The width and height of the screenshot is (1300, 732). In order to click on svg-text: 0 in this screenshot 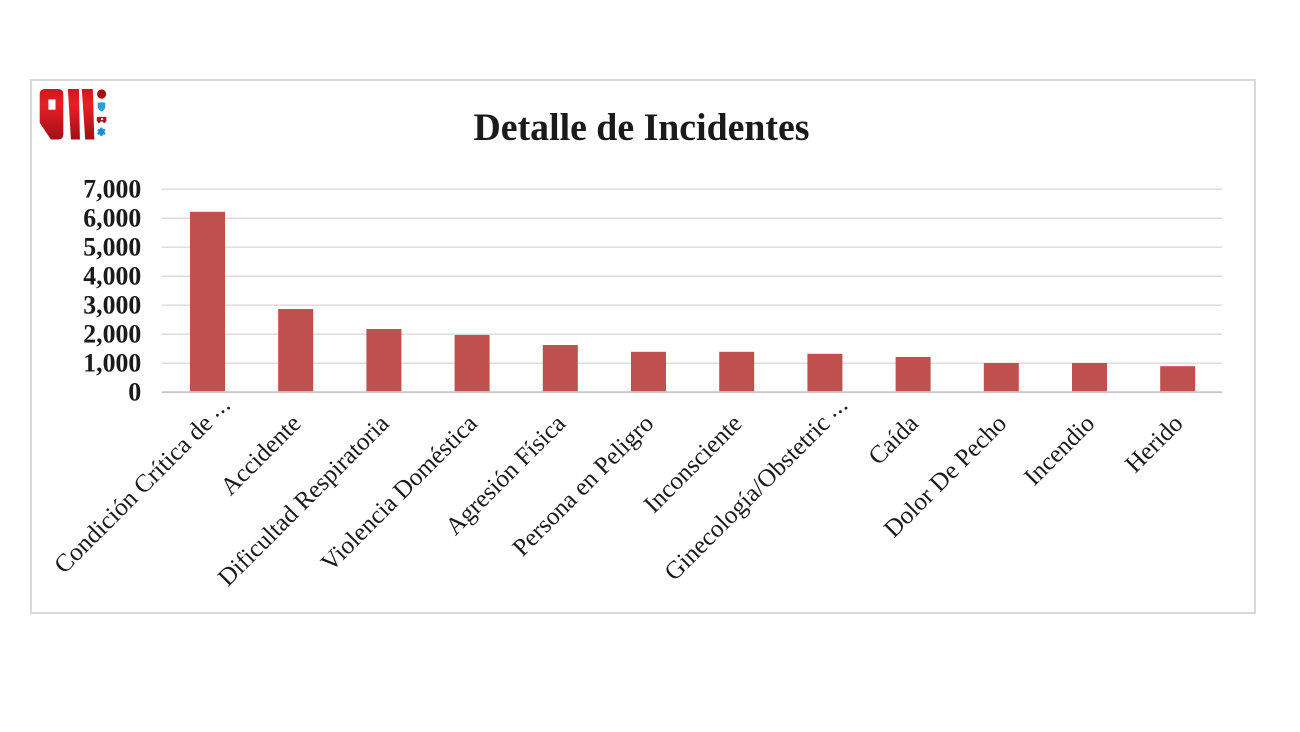, I will do `click(134, 392)`.